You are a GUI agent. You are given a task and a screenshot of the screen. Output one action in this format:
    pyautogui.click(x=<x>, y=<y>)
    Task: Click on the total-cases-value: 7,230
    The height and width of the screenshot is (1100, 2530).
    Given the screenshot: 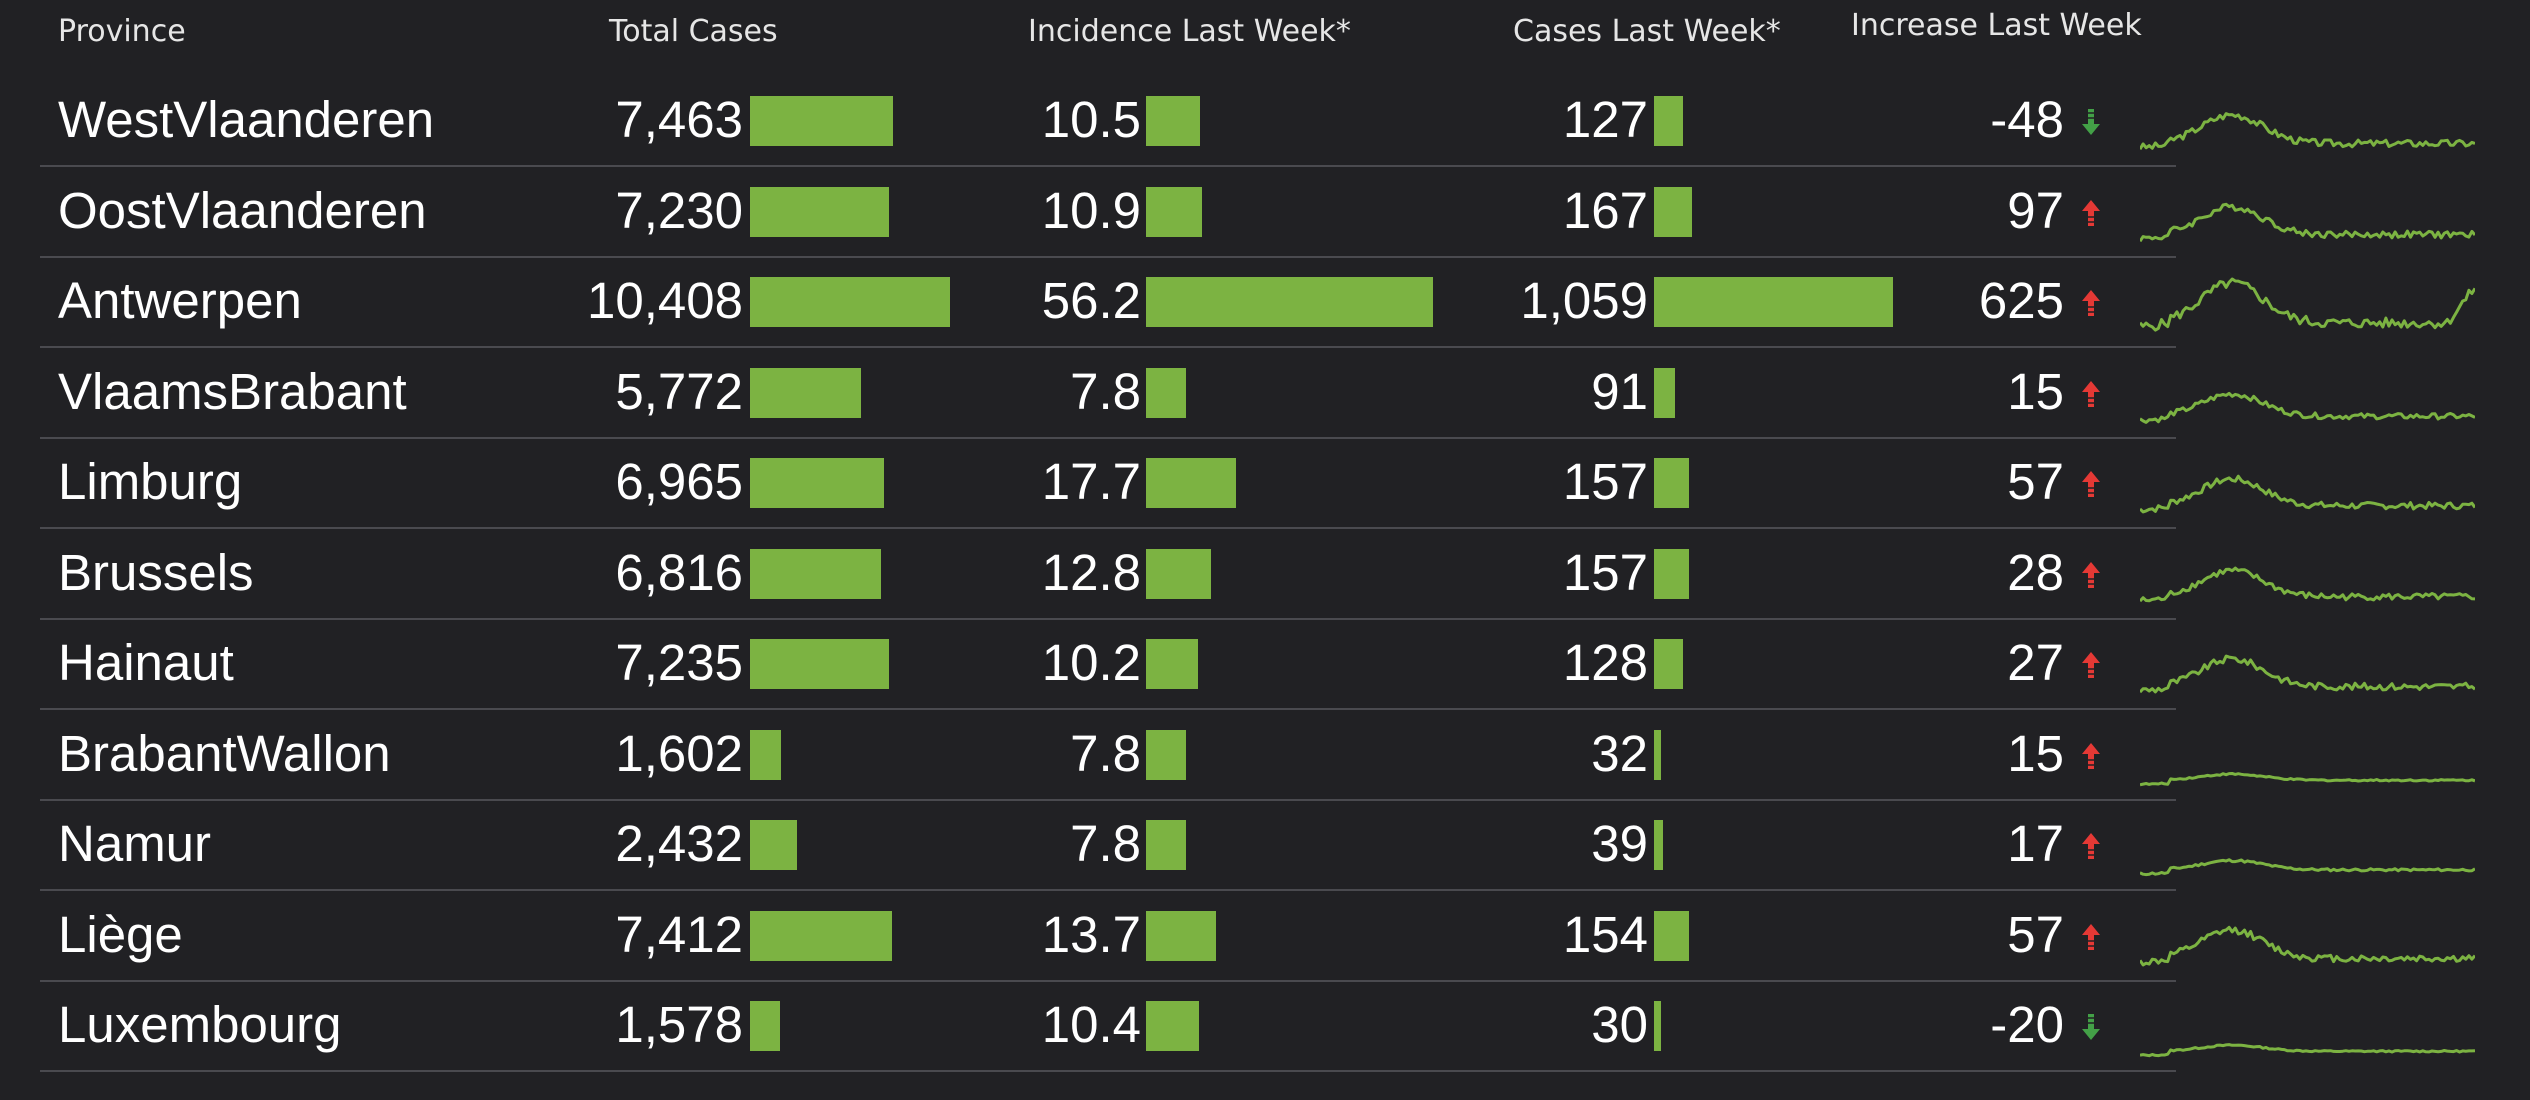 What is the action you would take?
    pyautogui.click(x=679, y=210)
    